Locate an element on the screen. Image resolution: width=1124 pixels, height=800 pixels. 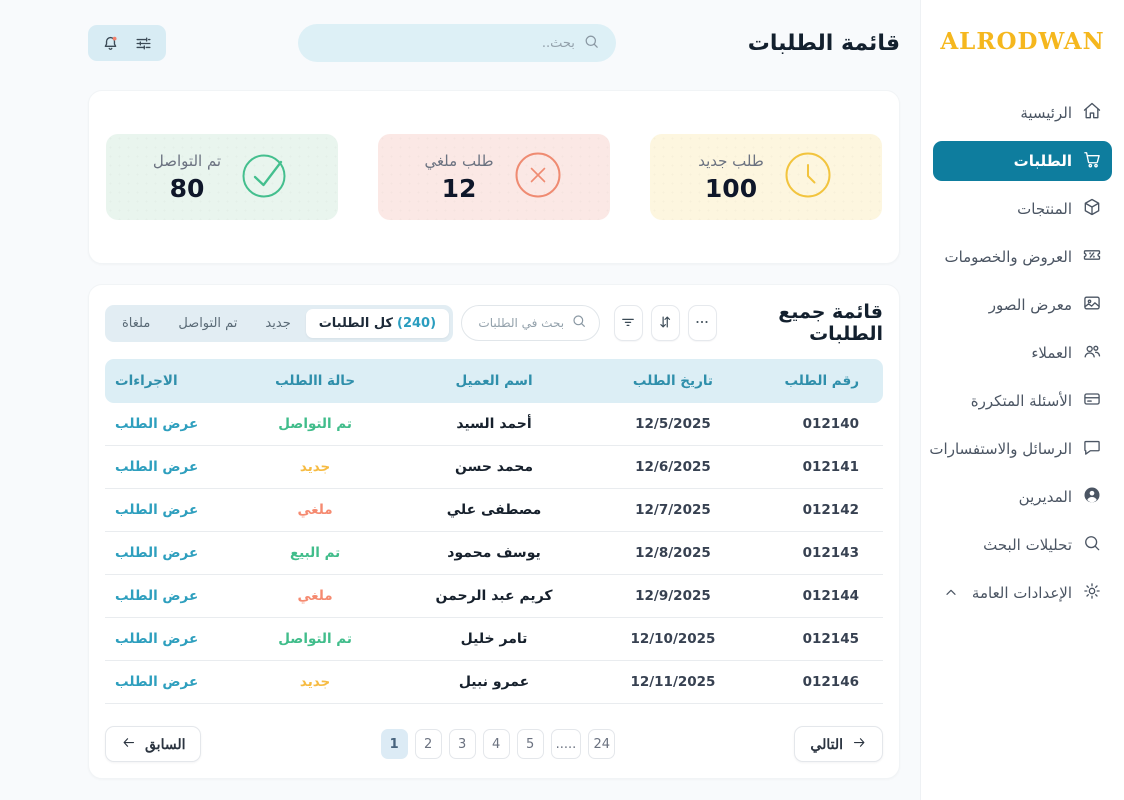
page-numbers: 1 2 3 4 5 ..... 24 is located at coordinates (498, 744).